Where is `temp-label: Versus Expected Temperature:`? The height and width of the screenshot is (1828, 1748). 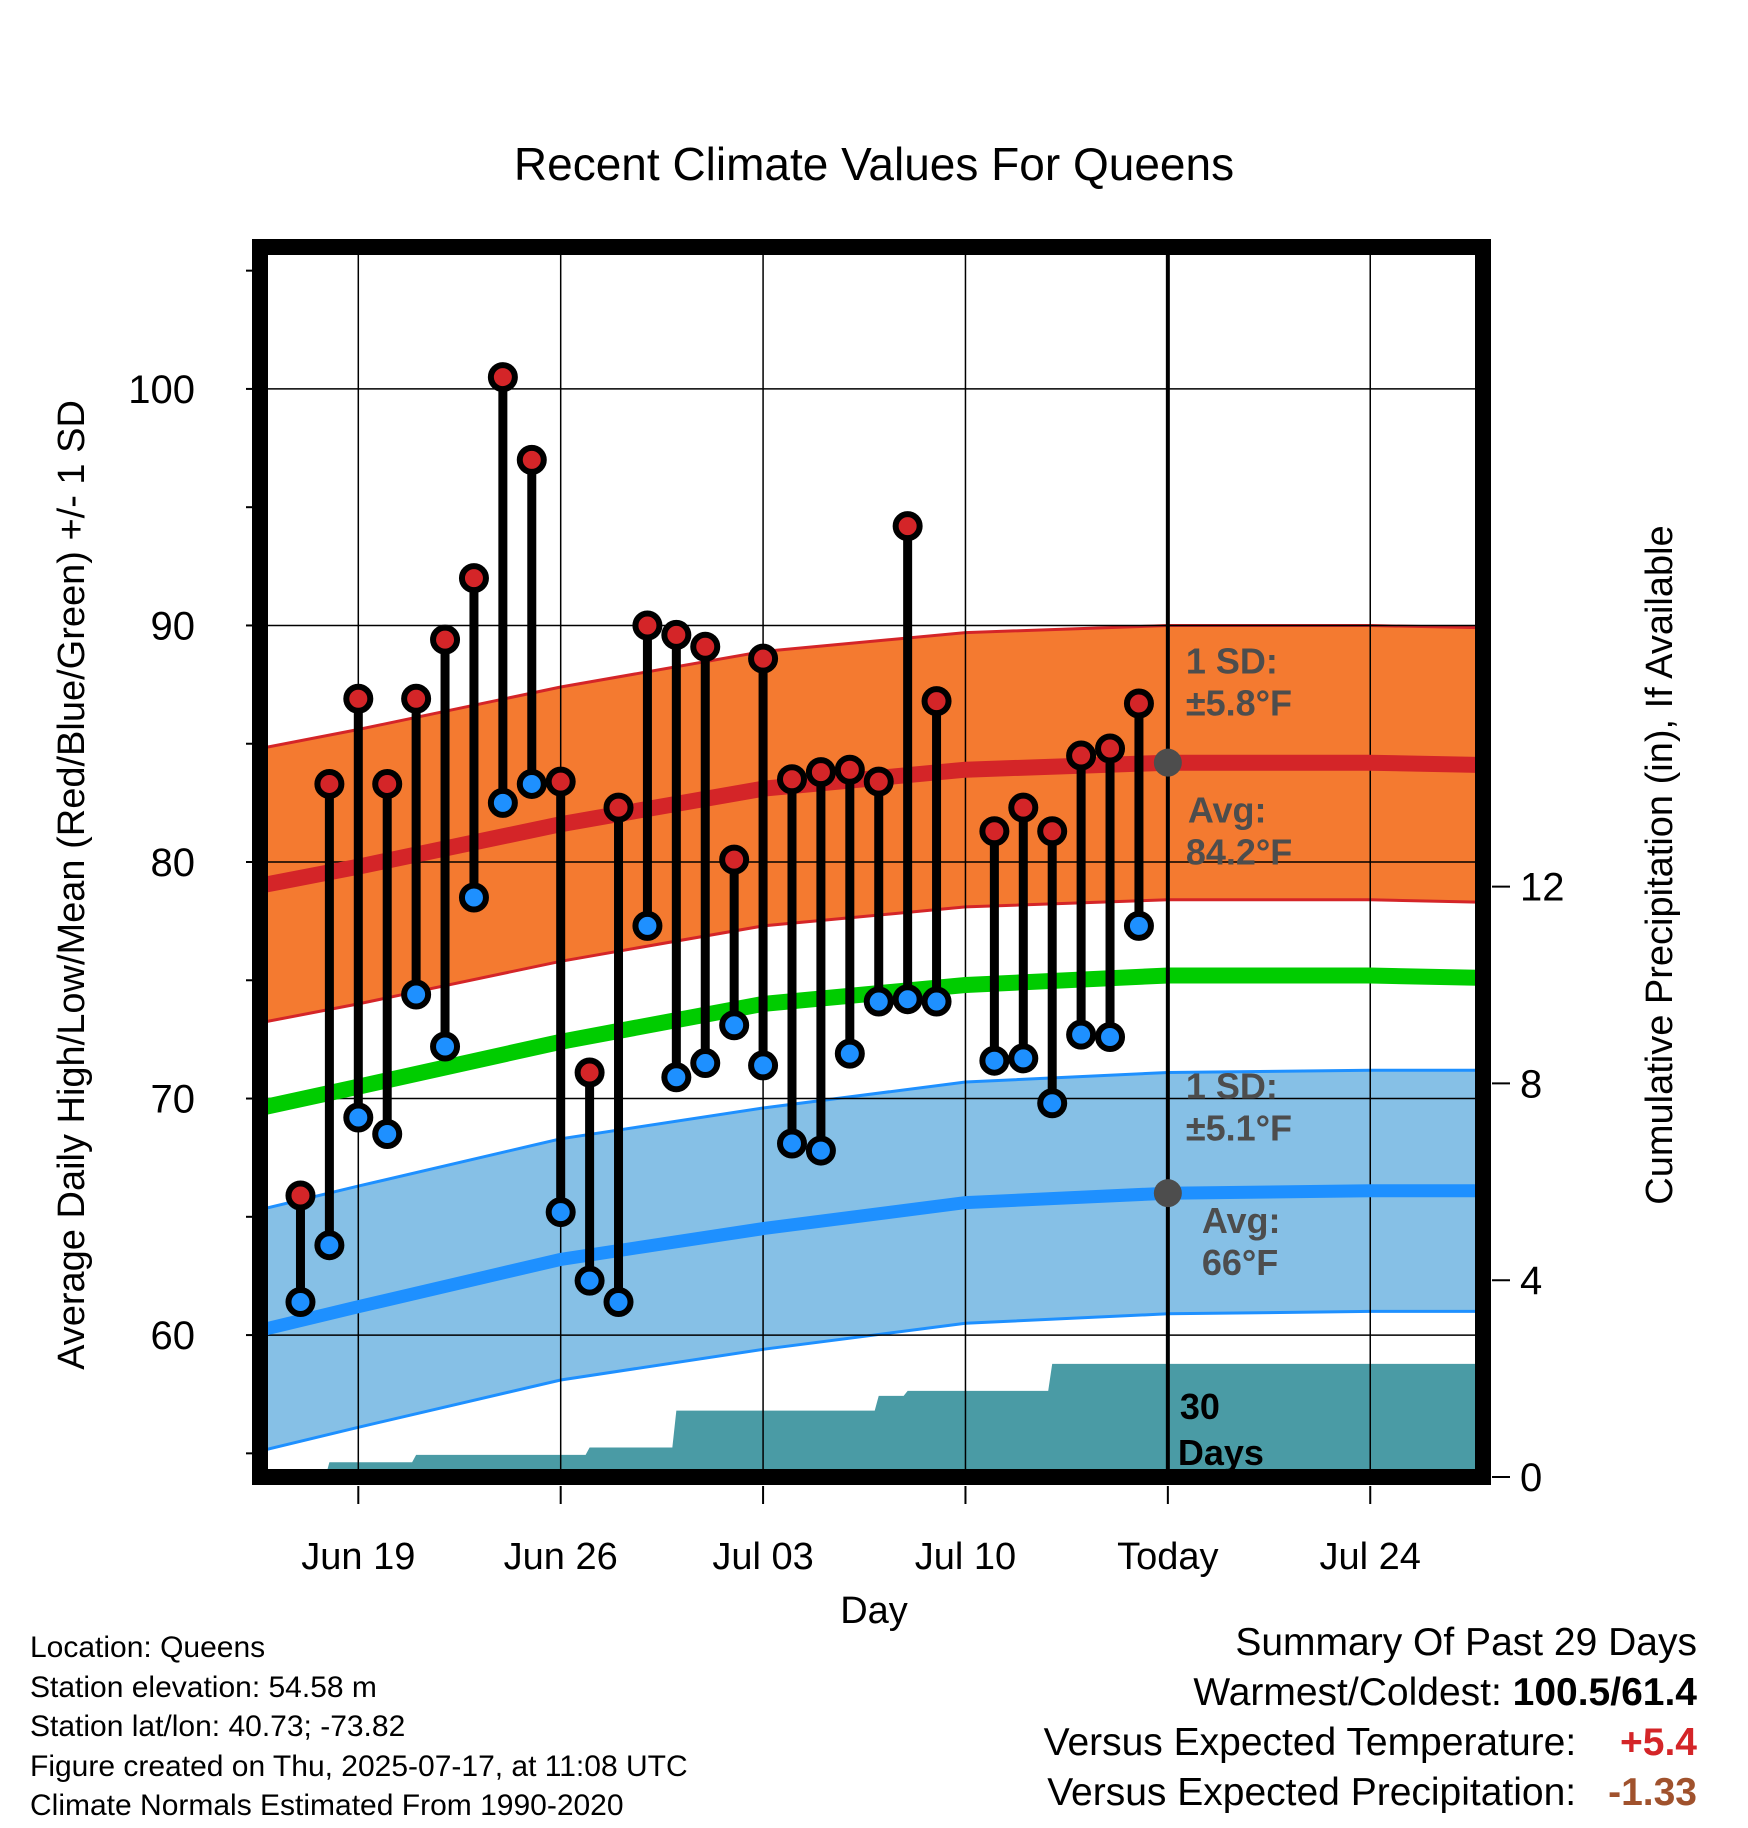
temp-label: Versus Expected Temperature: is located at coordinates (1310, 1742).